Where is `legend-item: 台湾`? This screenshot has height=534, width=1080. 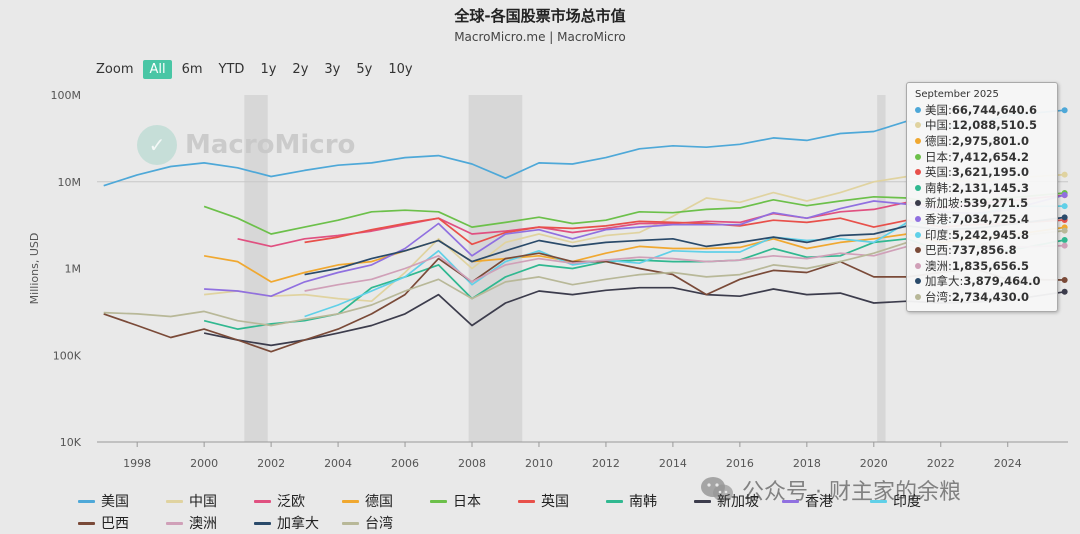 legend-item: 台湾 is located at coordinates (386, 523).